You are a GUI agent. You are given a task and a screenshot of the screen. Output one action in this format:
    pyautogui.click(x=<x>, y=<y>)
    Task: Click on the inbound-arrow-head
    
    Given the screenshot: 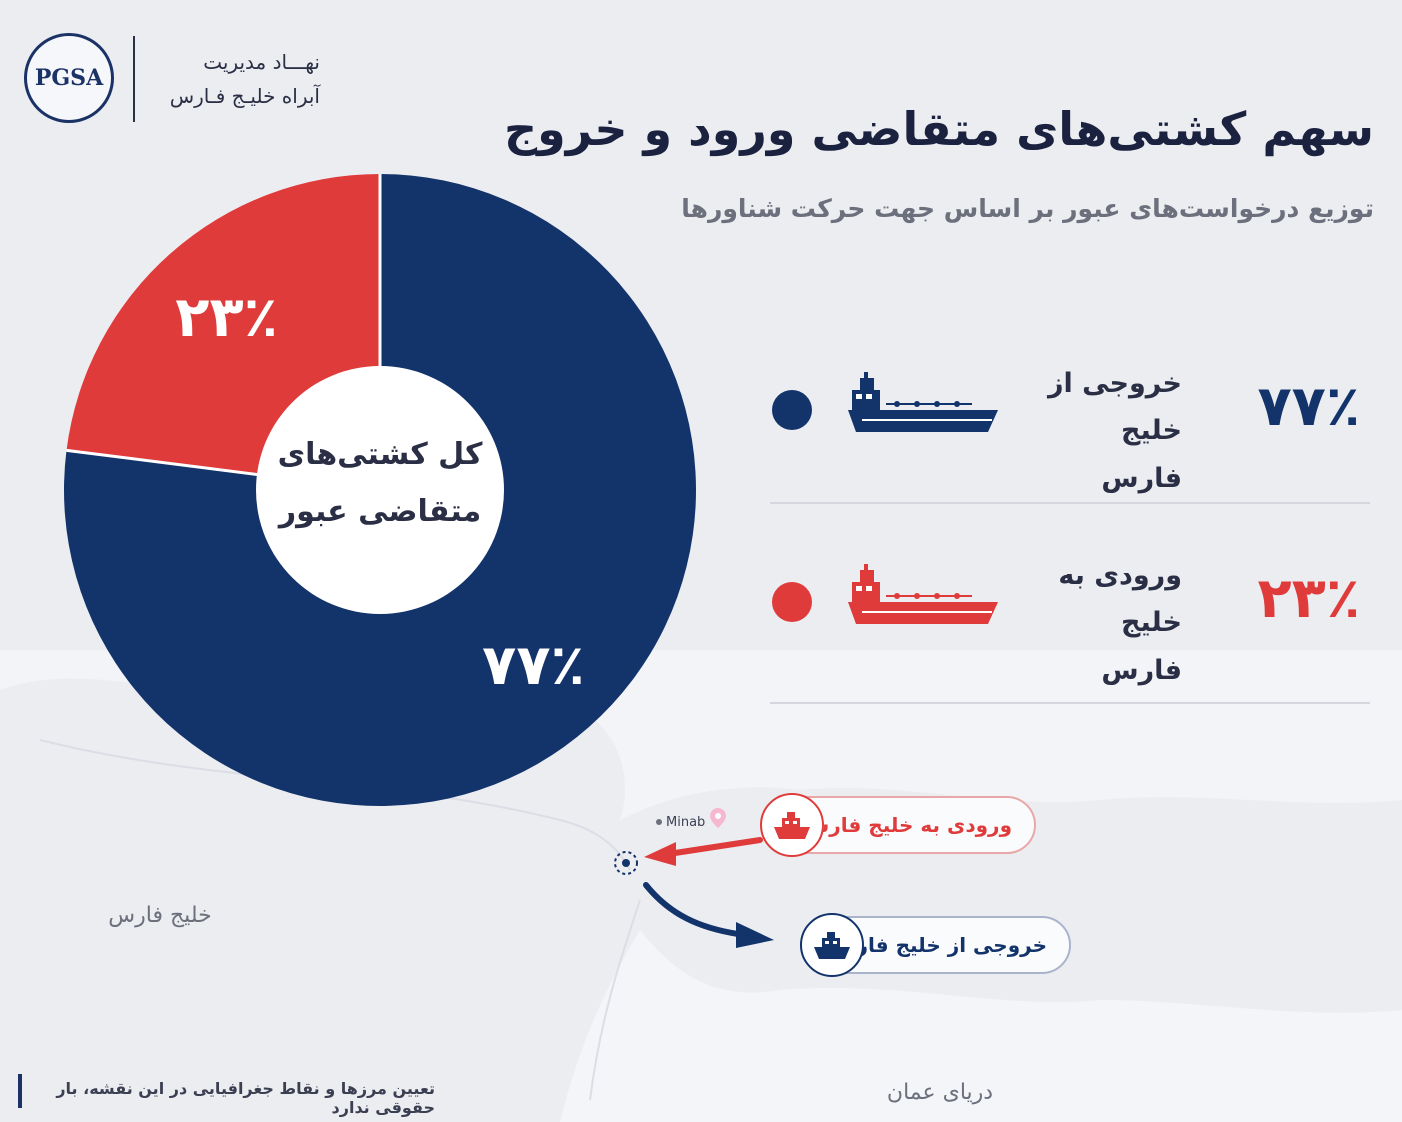 What is the action you would take?
    pyautogui.click(x=660, y=854)
    